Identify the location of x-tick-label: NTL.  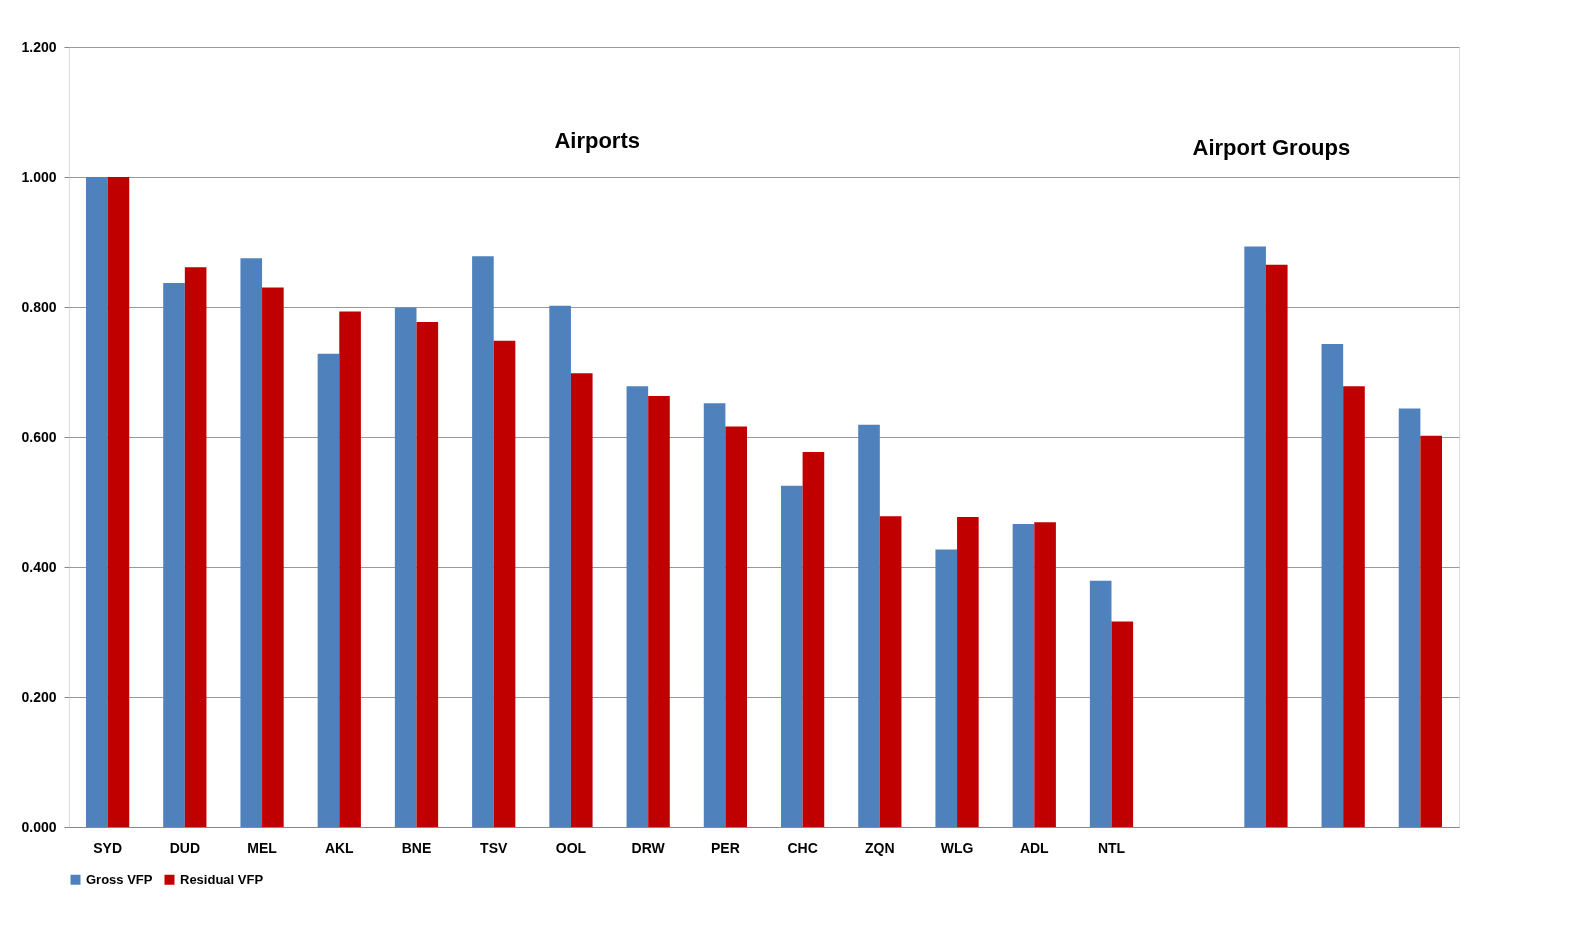
(1111, 847).